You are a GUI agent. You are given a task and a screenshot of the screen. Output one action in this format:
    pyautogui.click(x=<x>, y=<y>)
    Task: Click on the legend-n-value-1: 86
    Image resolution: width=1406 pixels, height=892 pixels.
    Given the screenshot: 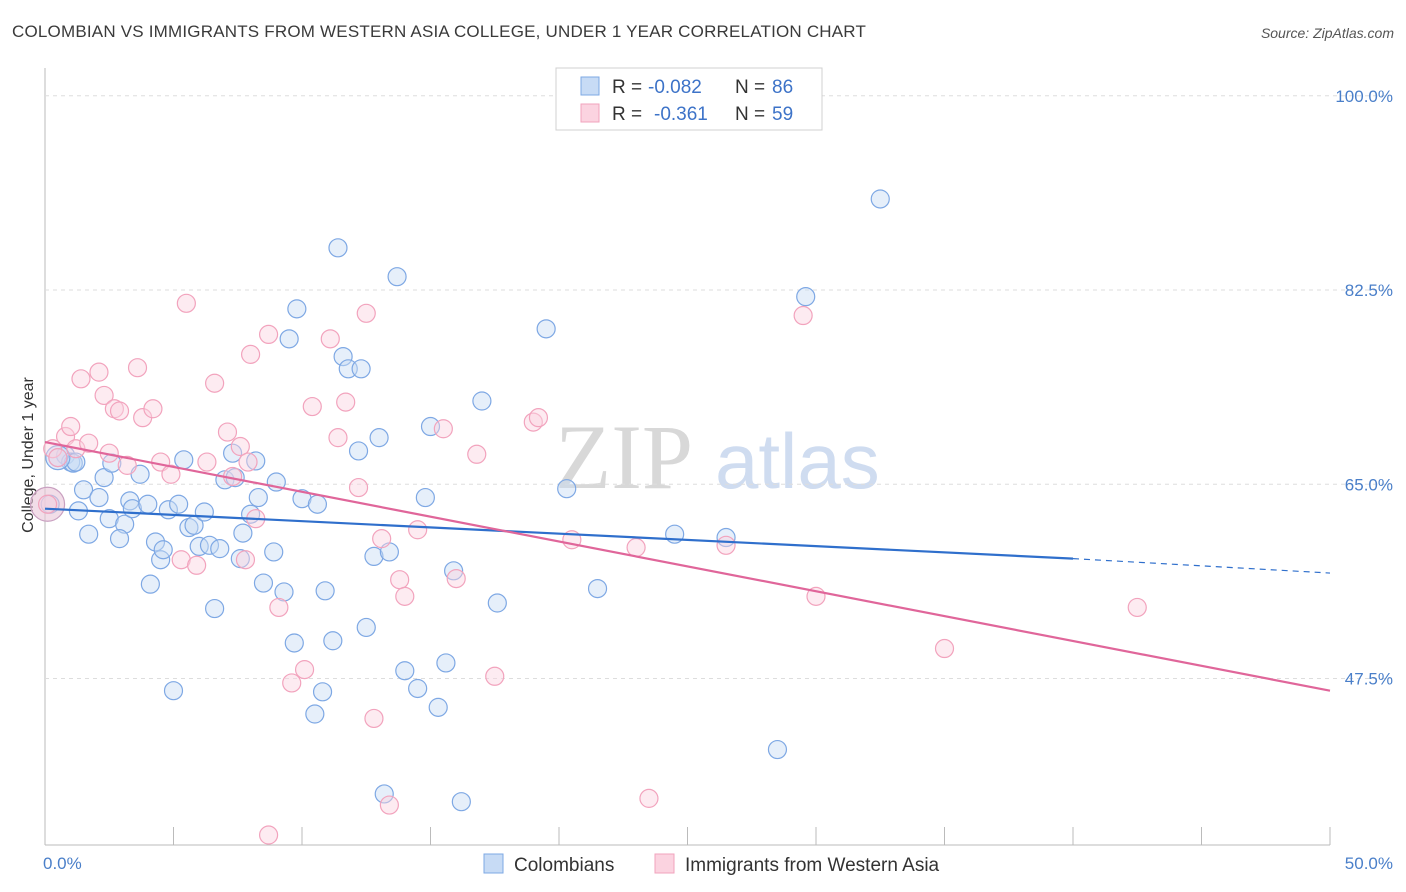 What is the action you would take?
    pyautogui.click(x=782, y=87)
    